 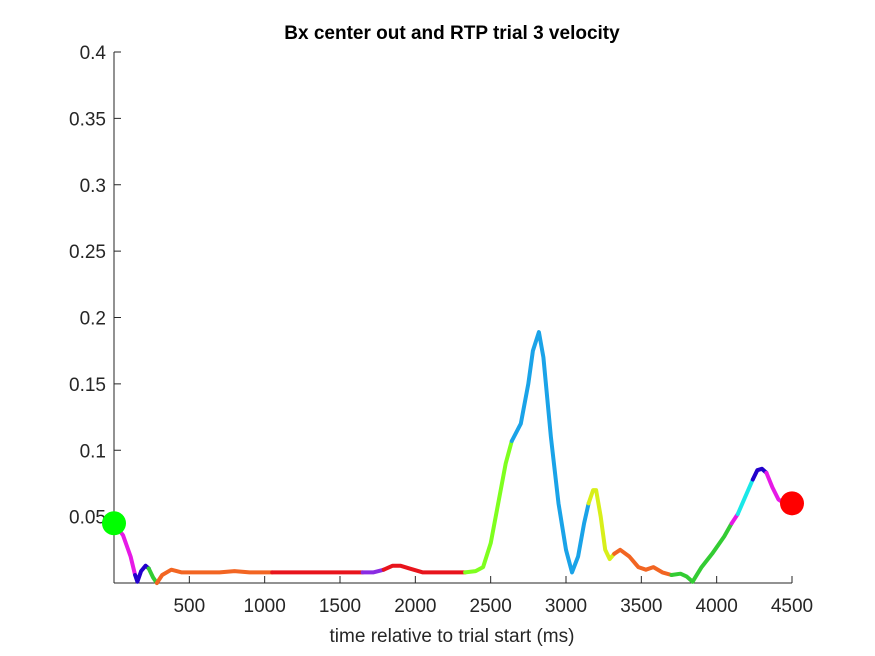 I want to click on x-tick-label: 4500, so click(x=792, y=606).